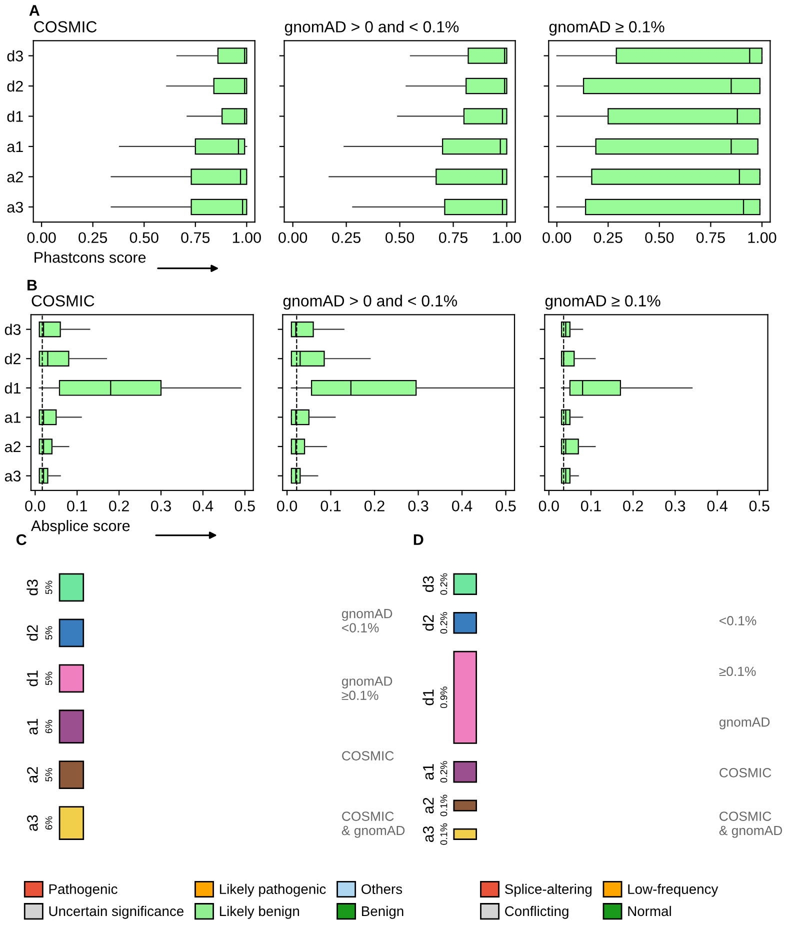 This screenshot has width=794, height=945. What do you see at coordinates (90, 257) in the screenshot?
I see `x-axis-title: Phastcons score` at bounding box center [90, 257].